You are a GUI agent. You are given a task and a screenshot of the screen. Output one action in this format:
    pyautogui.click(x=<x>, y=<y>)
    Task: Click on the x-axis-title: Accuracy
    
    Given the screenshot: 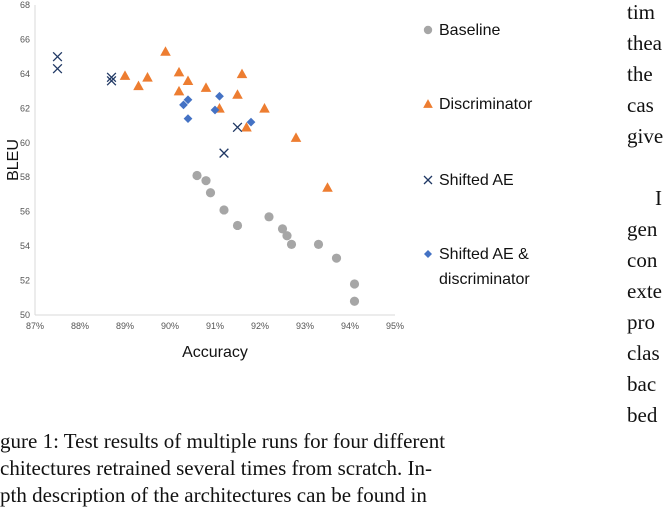 What is the action you would take?
    pyautogui.click(x=215, y=352)
    